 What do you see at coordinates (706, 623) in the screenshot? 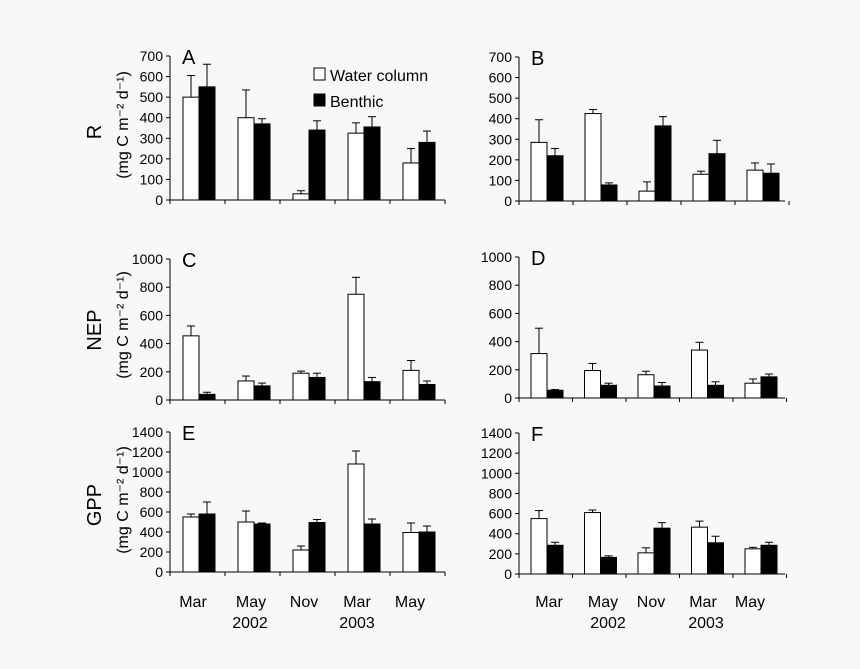
I see `year-label-right-2003: 2003` at bounding box center [706, 623].